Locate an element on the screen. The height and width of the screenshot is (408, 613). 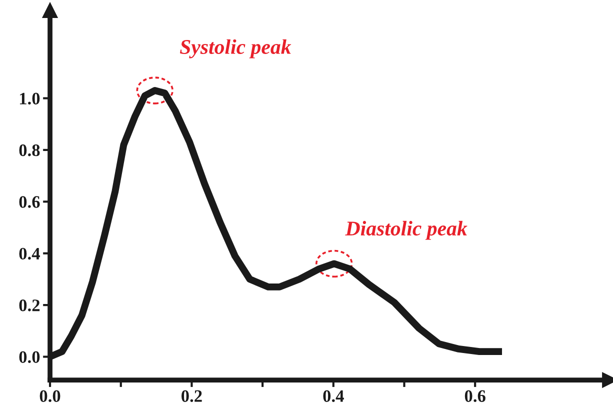
y-tick-label: 0.8 is located at coordinates (29, 150).